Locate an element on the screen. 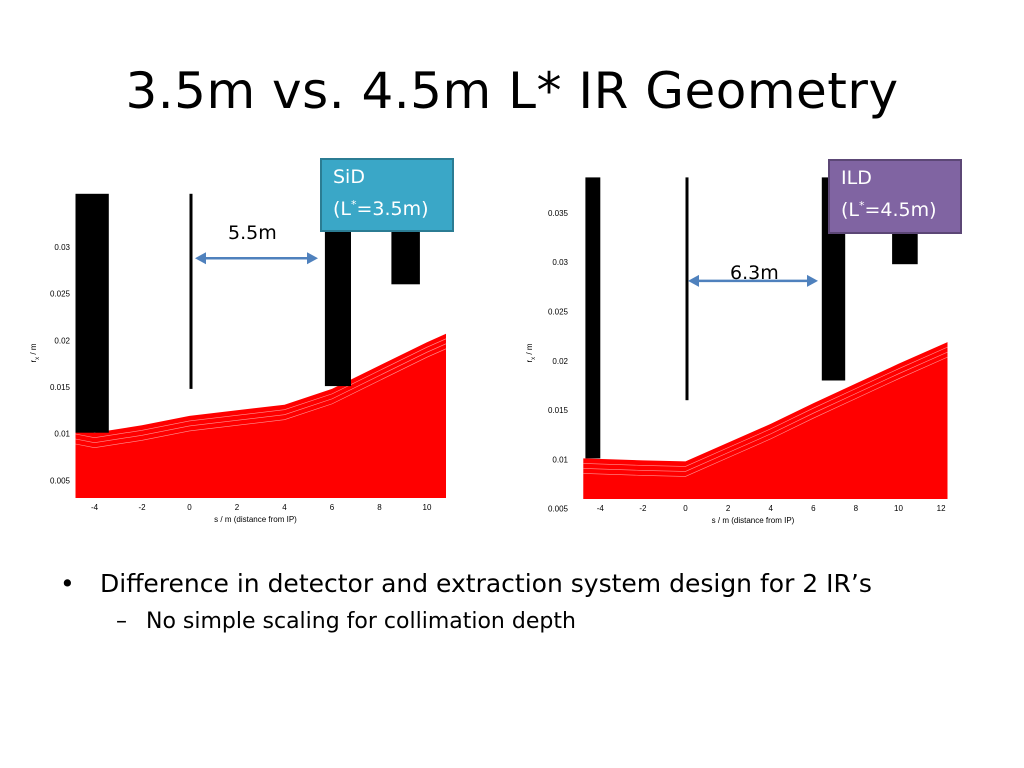 This screenshot has width=1024, height=768. ild-callout-name: ILD is located at coordinates (856, 178).